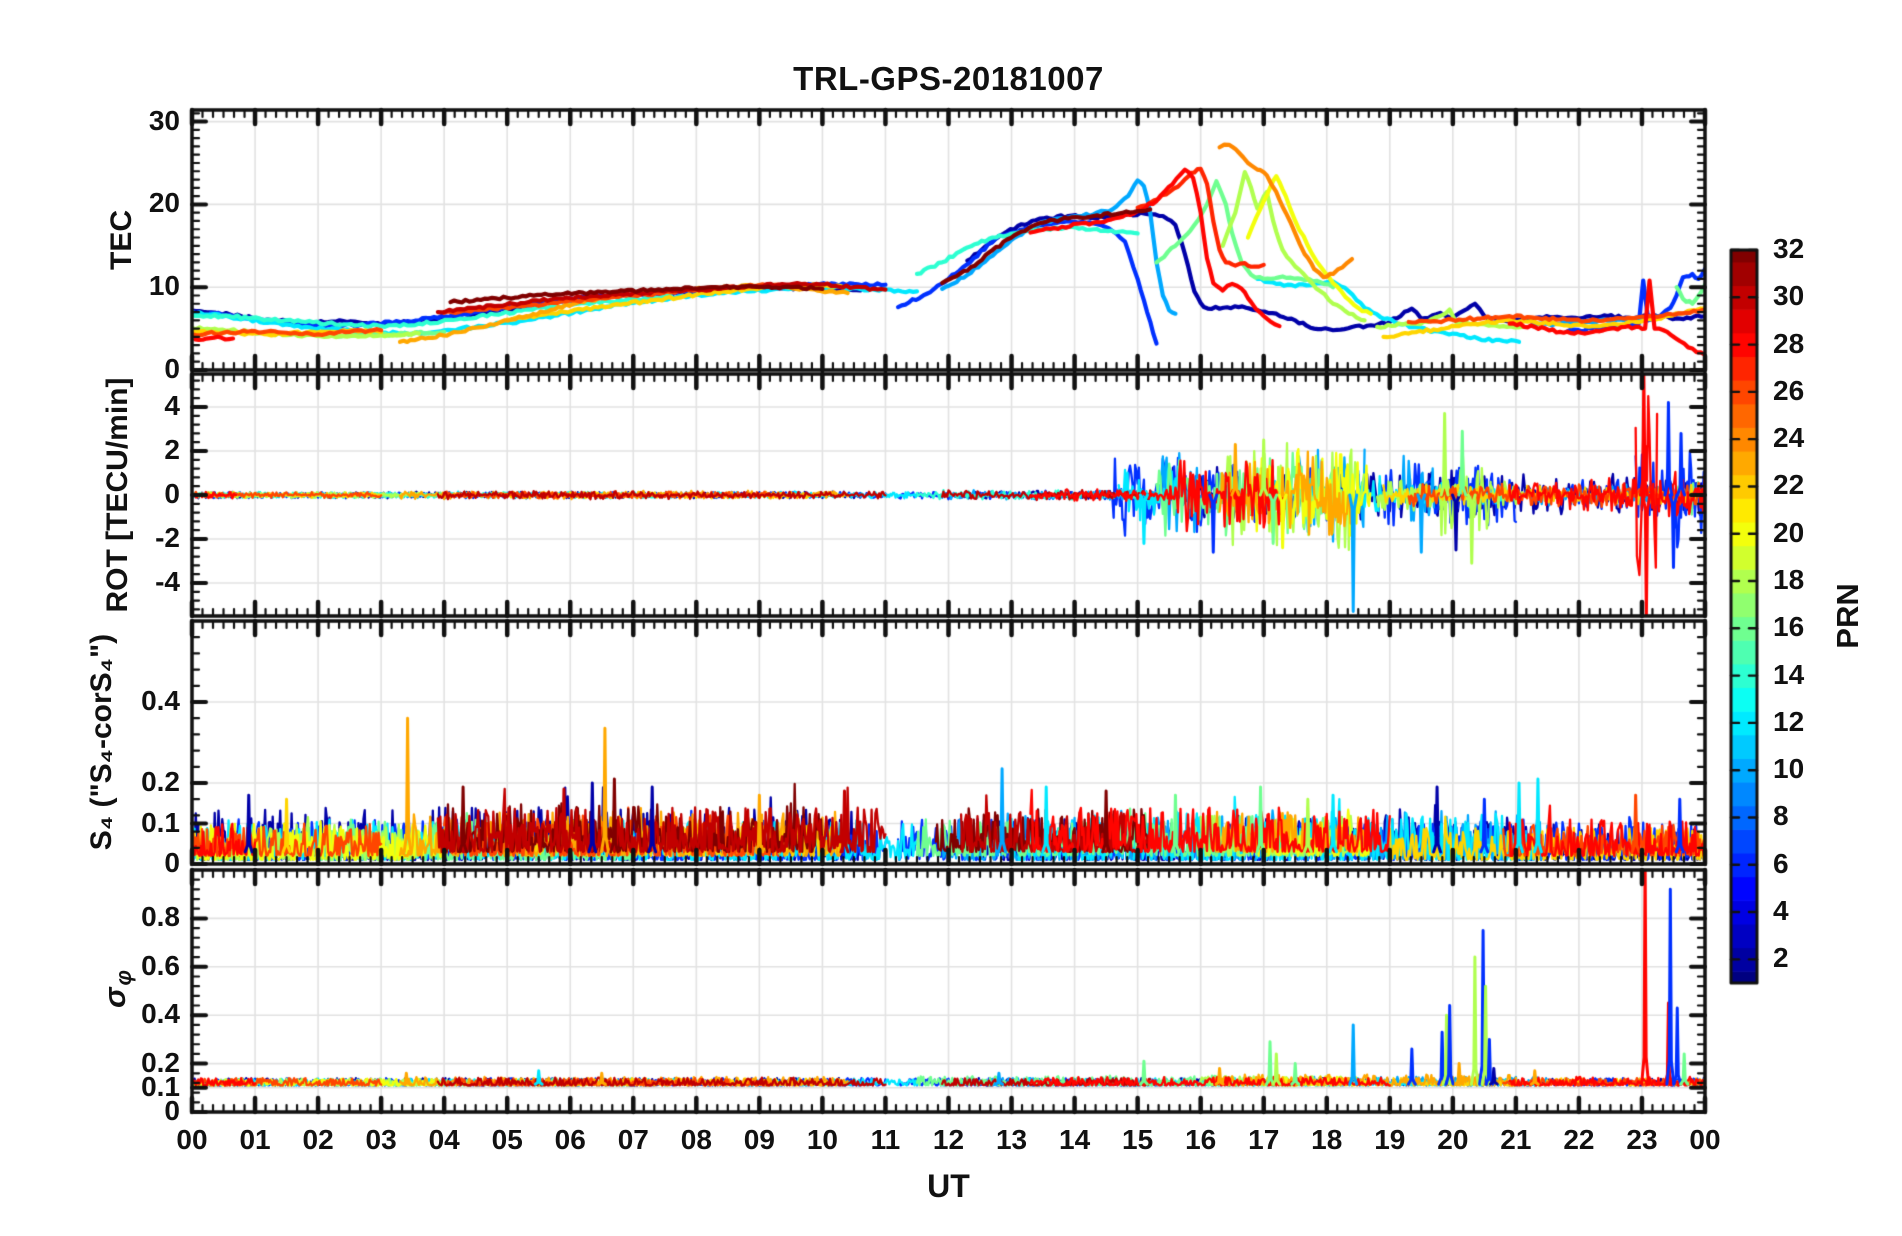 The image size is (1902, 1236). Describe the element at coordinates (1390, 1139) in the screenshot. I see `x-tick-label: 19` at that location.